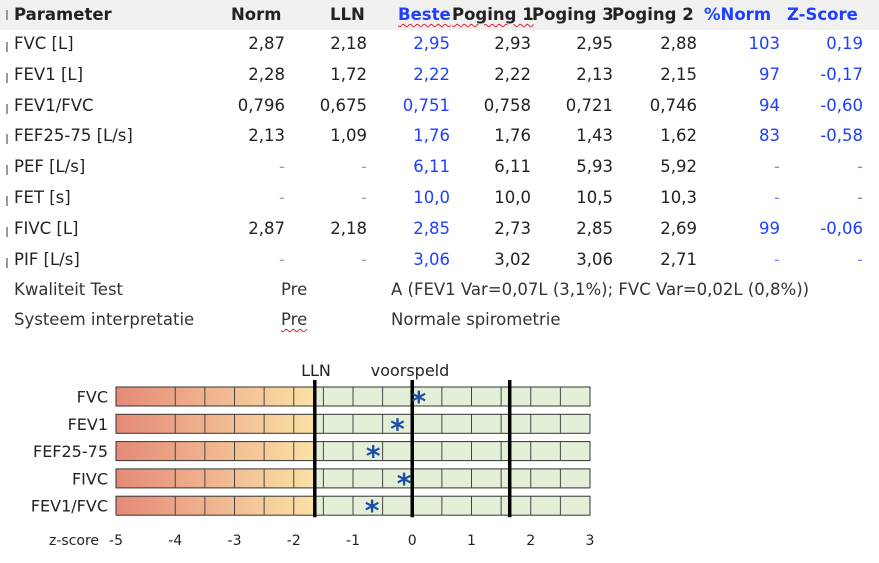 This screenshot has height=563, width=879. What do you see at coordinates (841, 105) in the screenshot?
I see `cell-z: -0,60` at bounding box center [841, 105].